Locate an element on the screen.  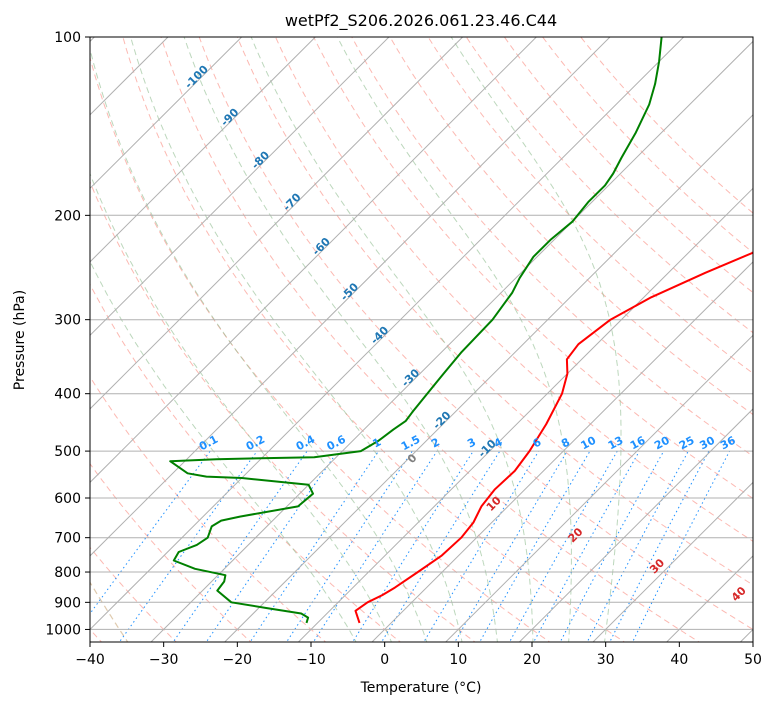
y-tick-label: 200 is located at coordinates (67, 216).